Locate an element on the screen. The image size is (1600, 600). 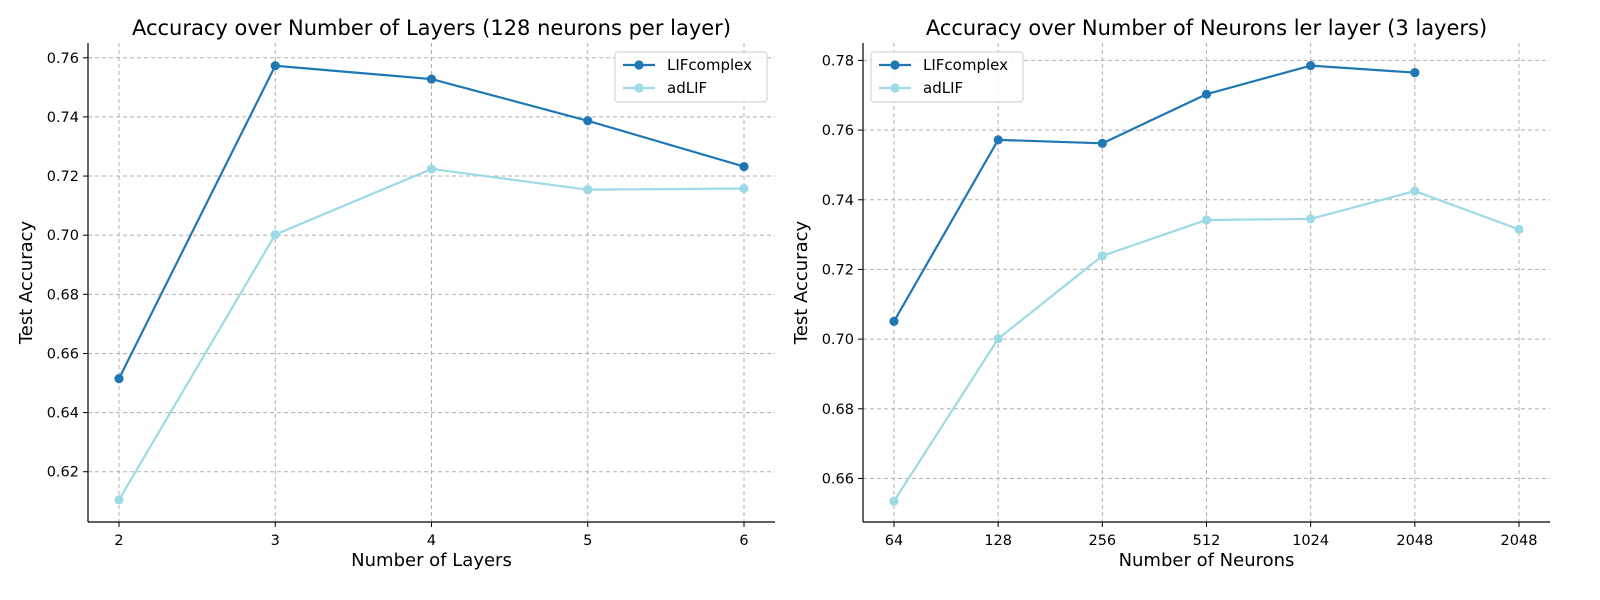
x-tick-label: 64 is located at coordinates (894, 541).